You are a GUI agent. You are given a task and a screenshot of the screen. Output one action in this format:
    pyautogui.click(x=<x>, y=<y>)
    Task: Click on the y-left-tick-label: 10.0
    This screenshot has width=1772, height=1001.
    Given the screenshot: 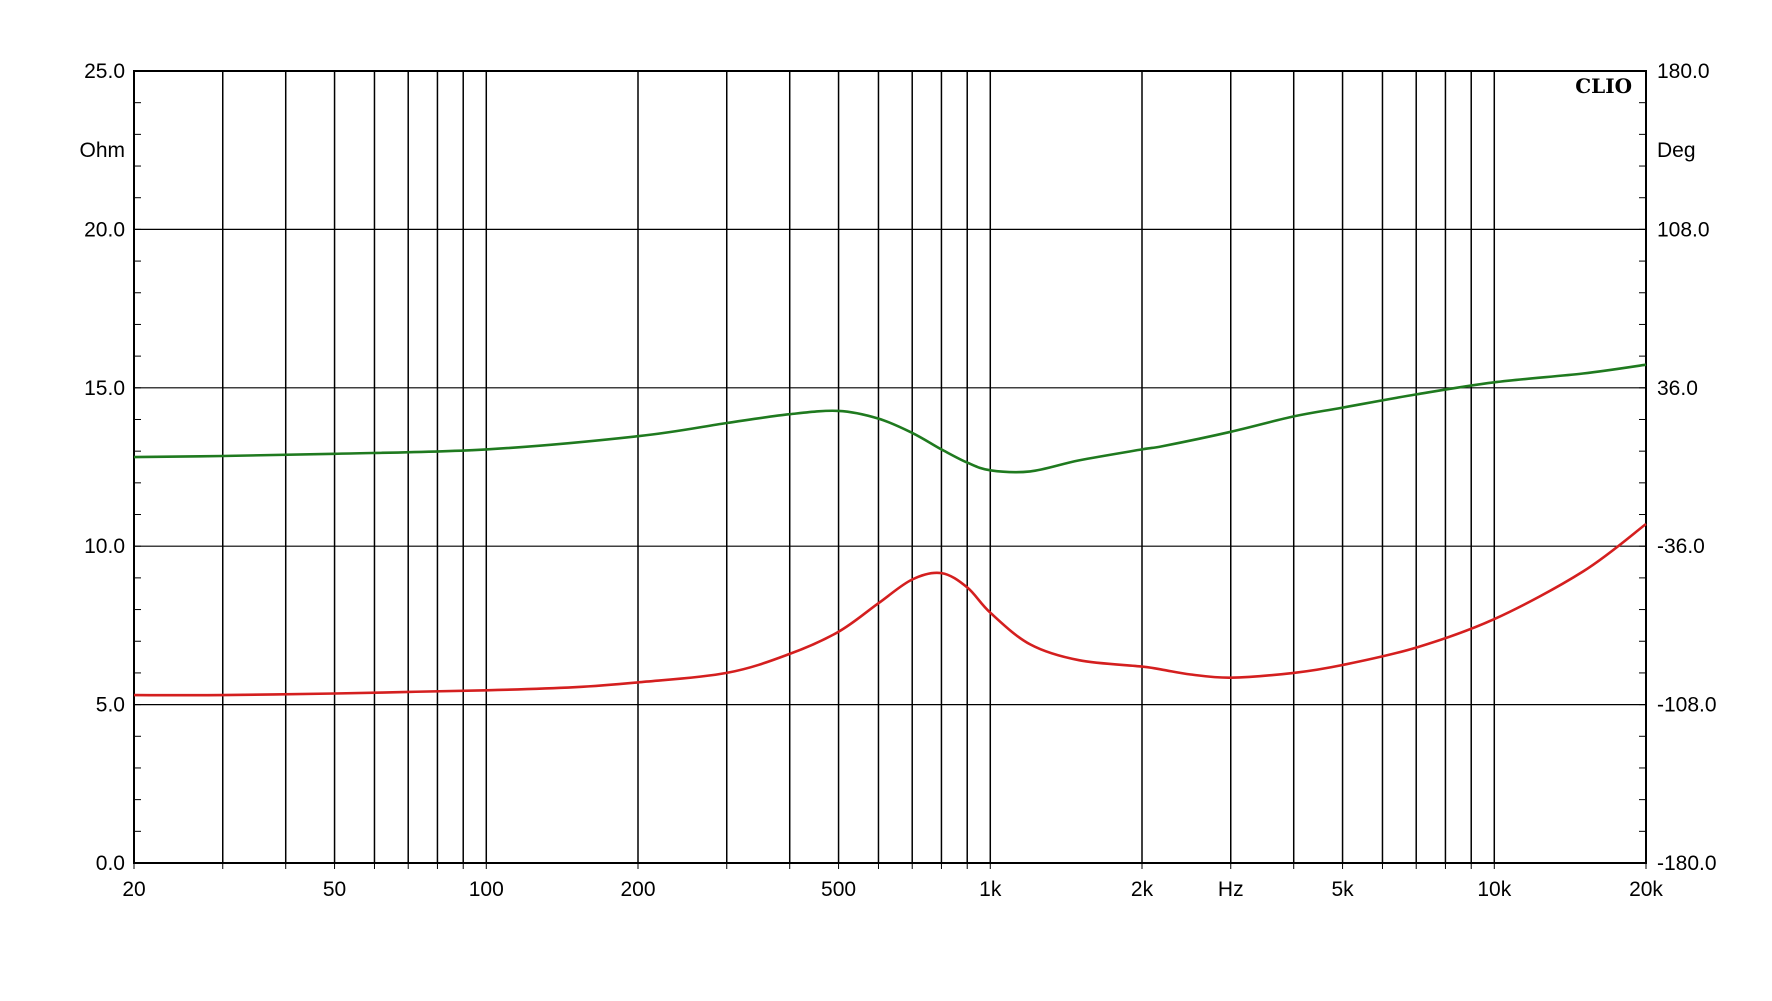 What is the action you would take?
    pyautogui.click(x=104, y=546)
    